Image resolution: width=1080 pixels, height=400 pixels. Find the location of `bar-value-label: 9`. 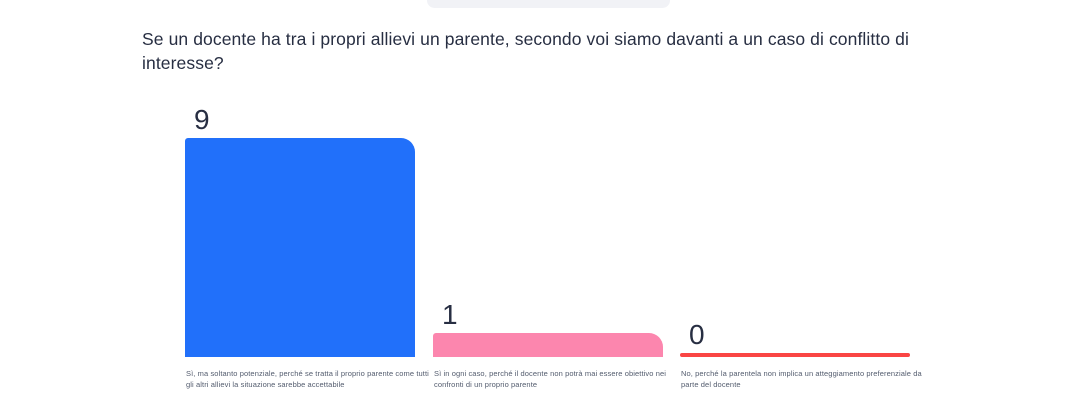

bar-value-label: 9 is located at coordinates (202, 119).